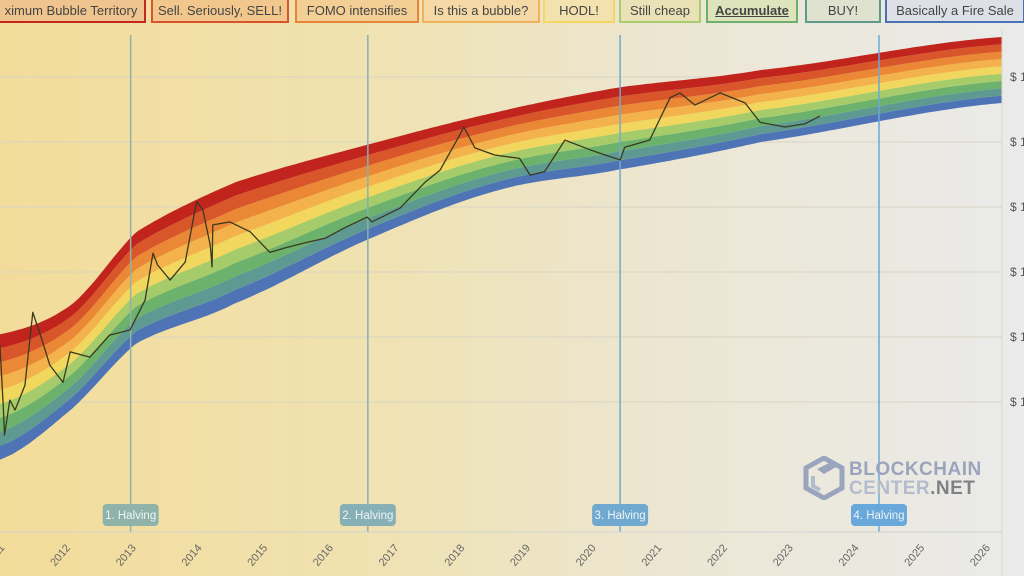 Image resolution: width=1024 pixels, height=576 pixels. I want to click on logo-line2: CENTER.NET, so click(912, 489).